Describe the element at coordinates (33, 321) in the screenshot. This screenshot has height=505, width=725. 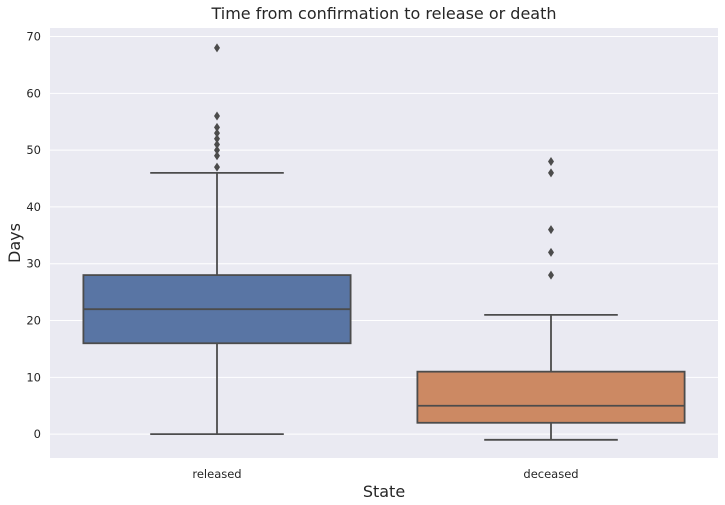
I see `y-tick-label: 20` at that location.